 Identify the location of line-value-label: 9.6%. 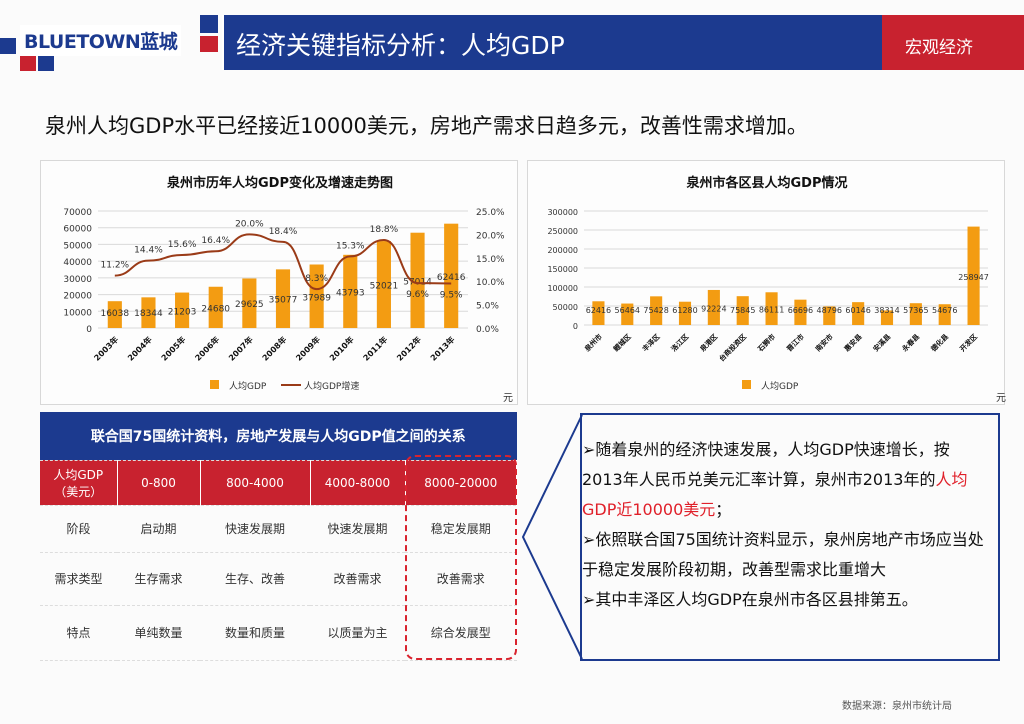
(417, 295).